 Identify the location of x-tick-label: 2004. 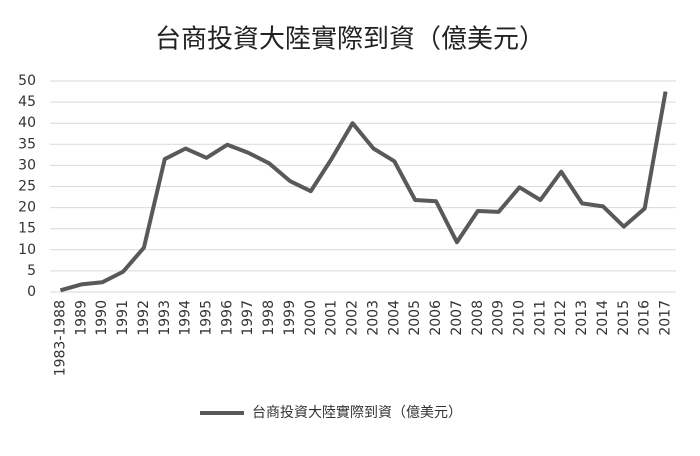
(394, 318).